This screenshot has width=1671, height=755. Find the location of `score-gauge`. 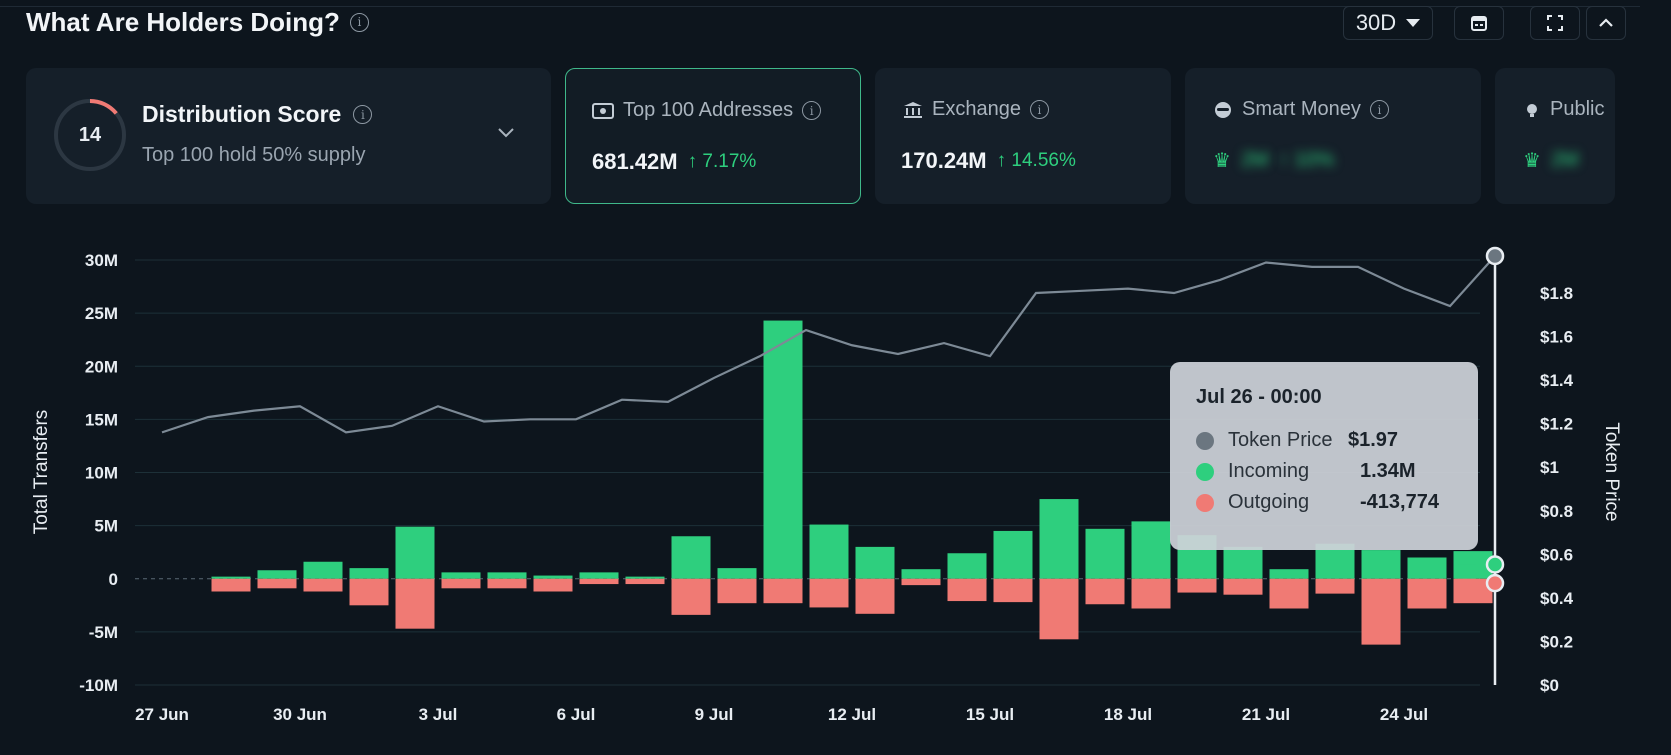

score-gauge is located at coordinates (90, 135).